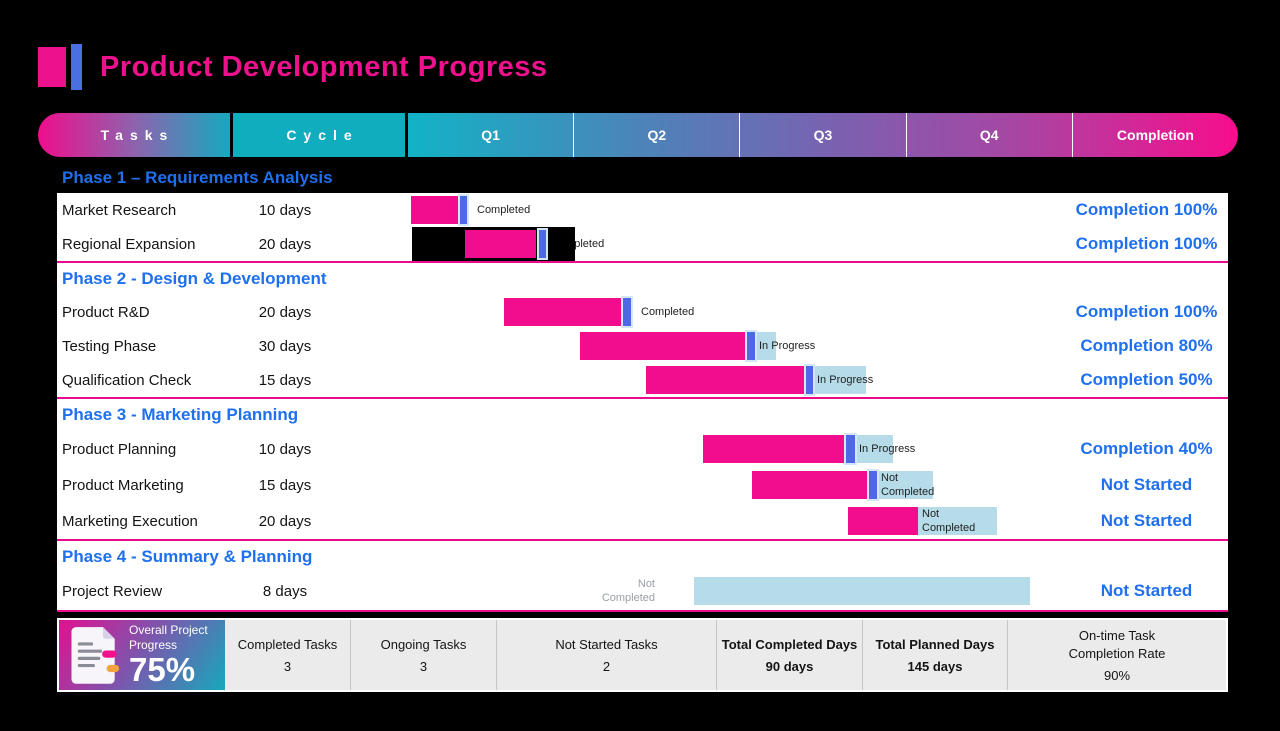 This screenshot has height=731, width=1280. What do you see at coordinates (990, 135) in the screenshot?
I see `column-header-q4: Q4` at bounding box center [990, 135].